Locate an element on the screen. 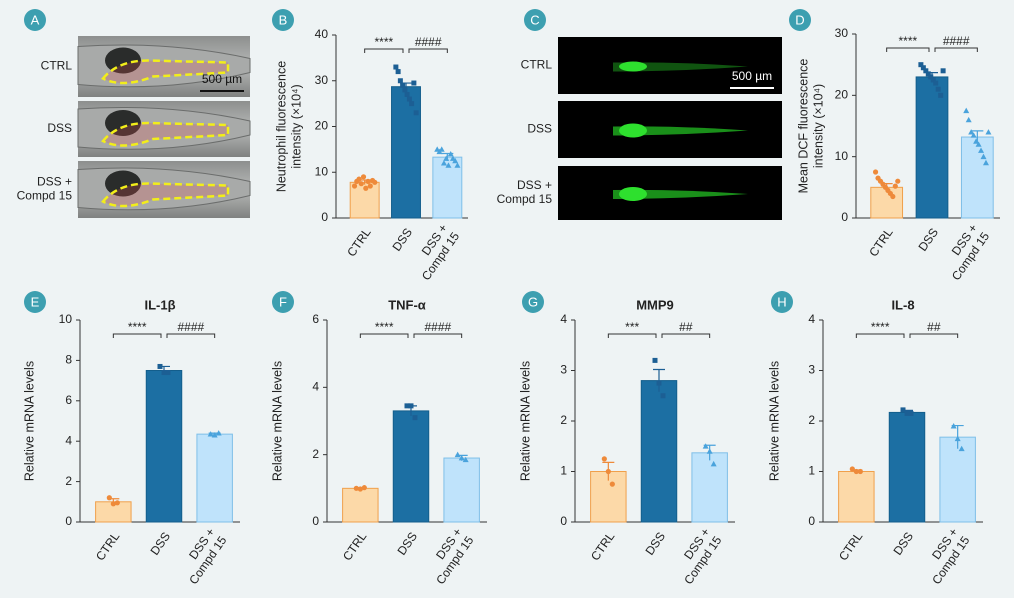 This screenshot has width=1014, height=598. y-tick-label: 3 is located at coordinates (811, 370).